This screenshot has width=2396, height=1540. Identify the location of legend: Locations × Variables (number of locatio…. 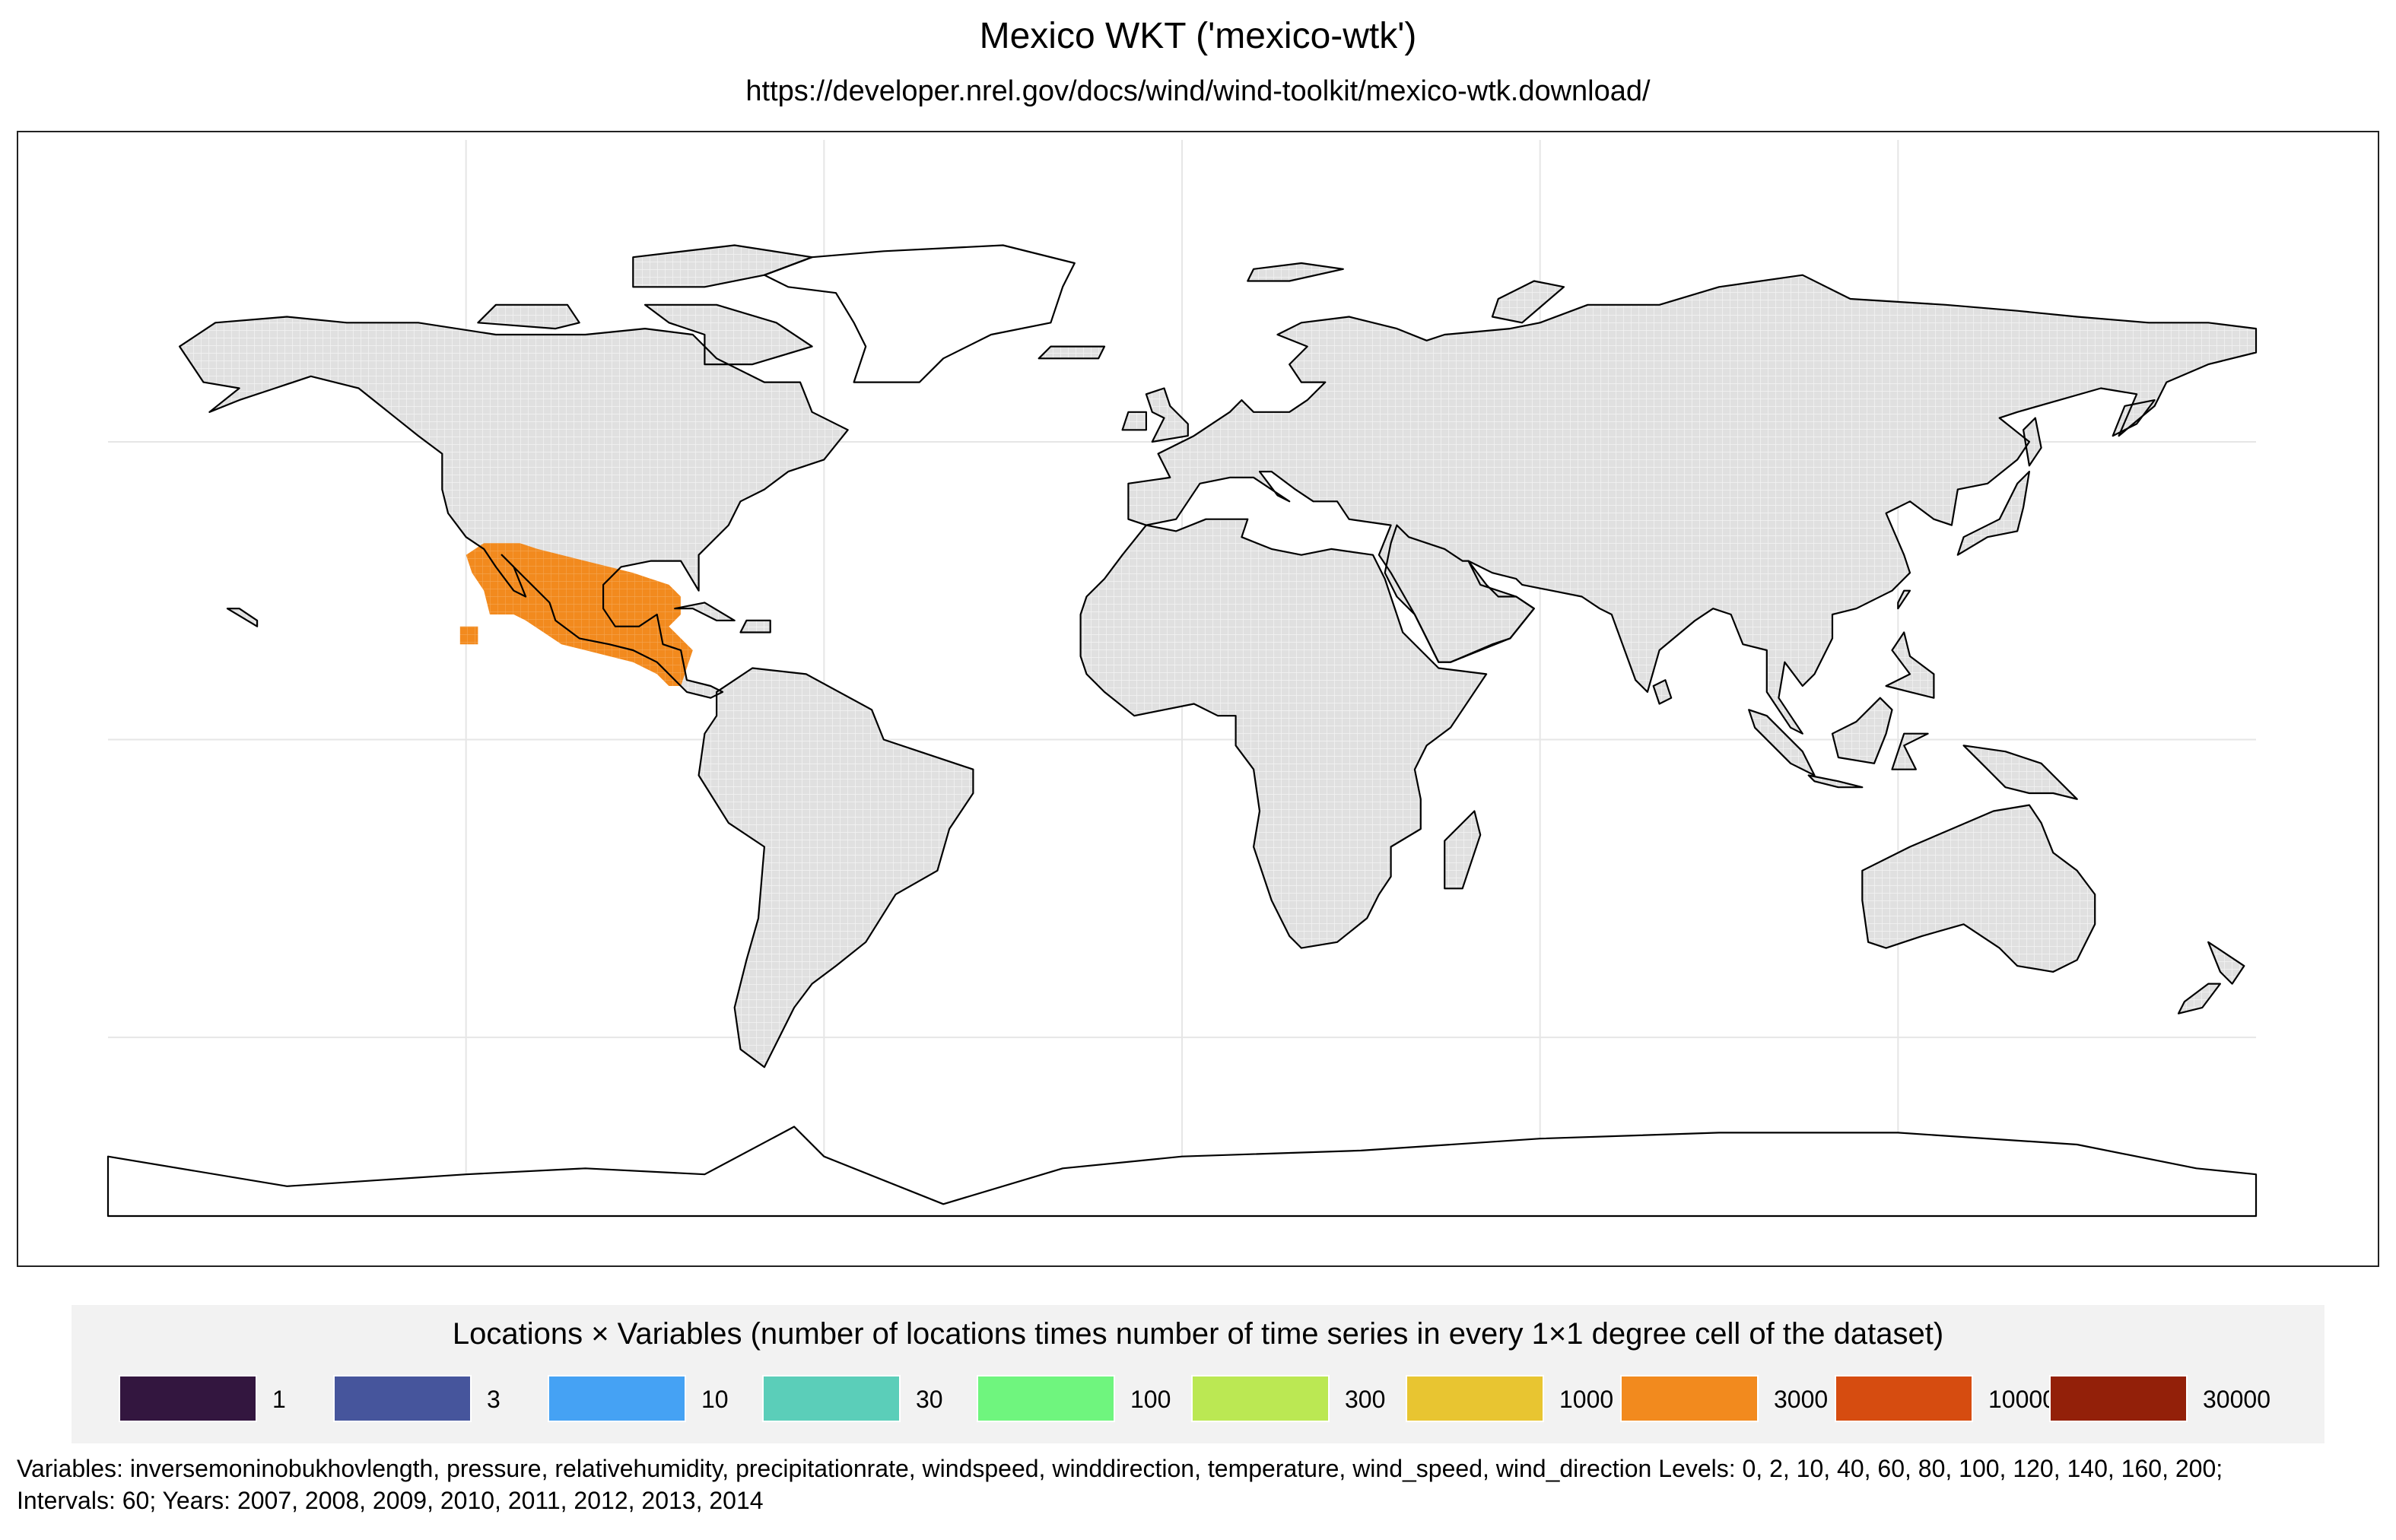
(1198, 1374).